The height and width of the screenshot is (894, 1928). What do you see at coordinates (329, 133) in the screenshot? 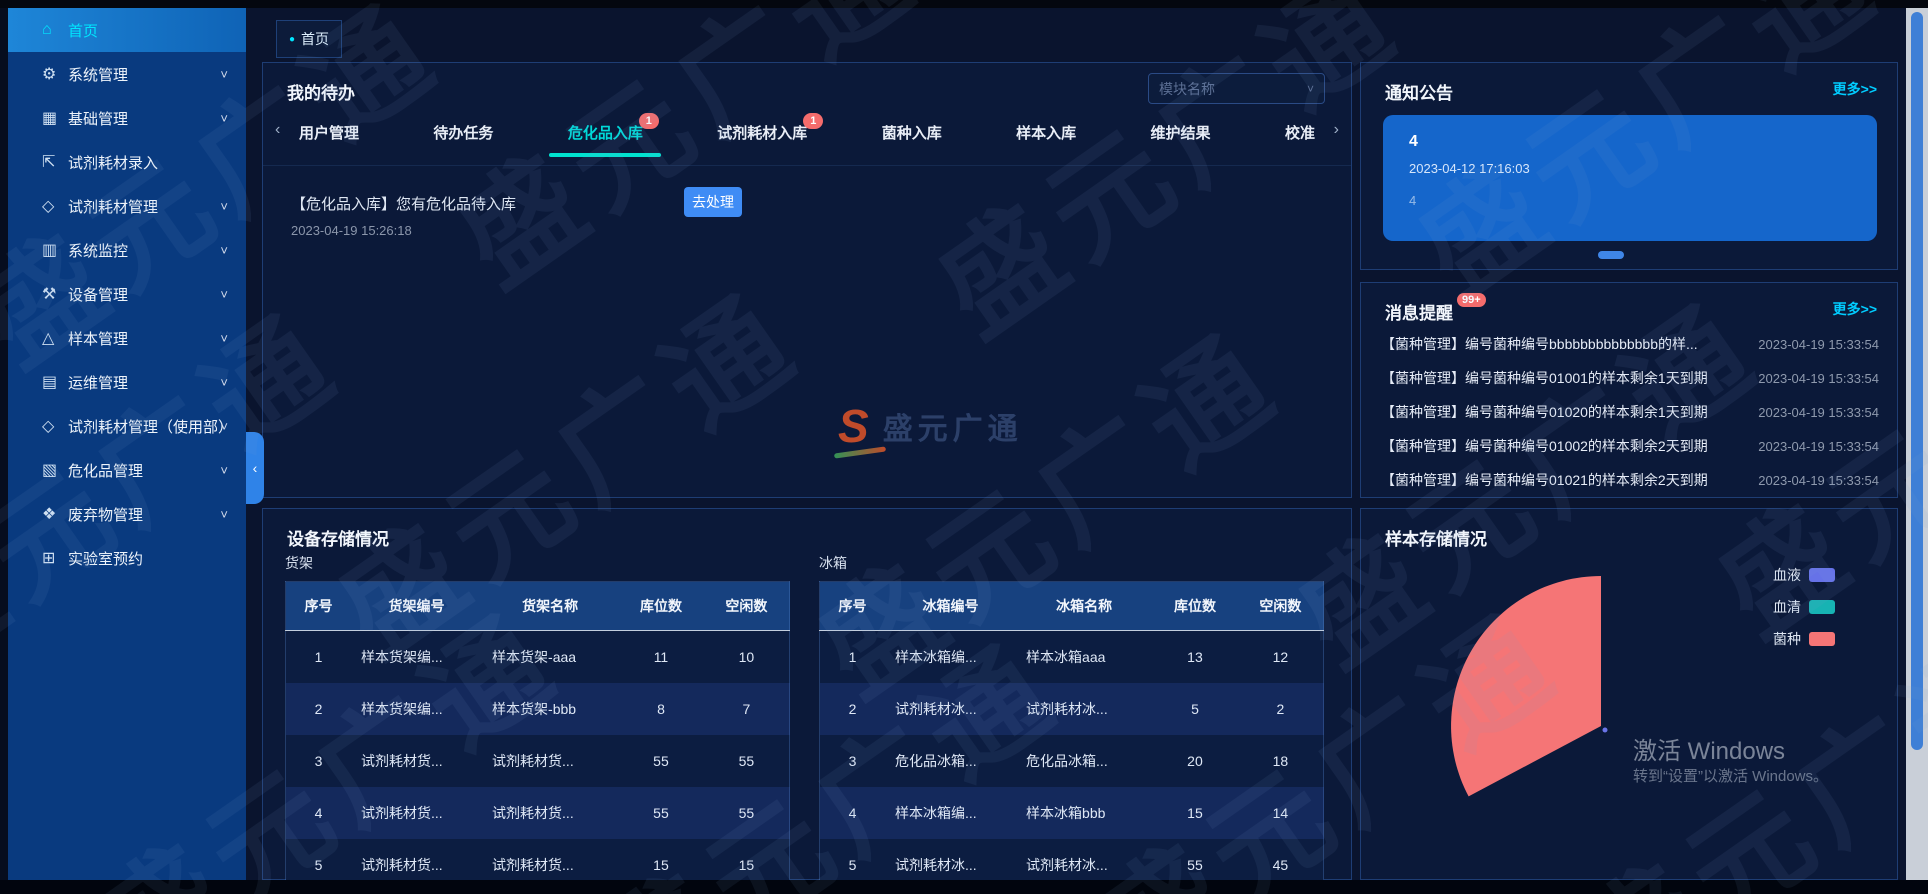
I see `tab-user-management: 用户管理` at bounding box center [329, 133].